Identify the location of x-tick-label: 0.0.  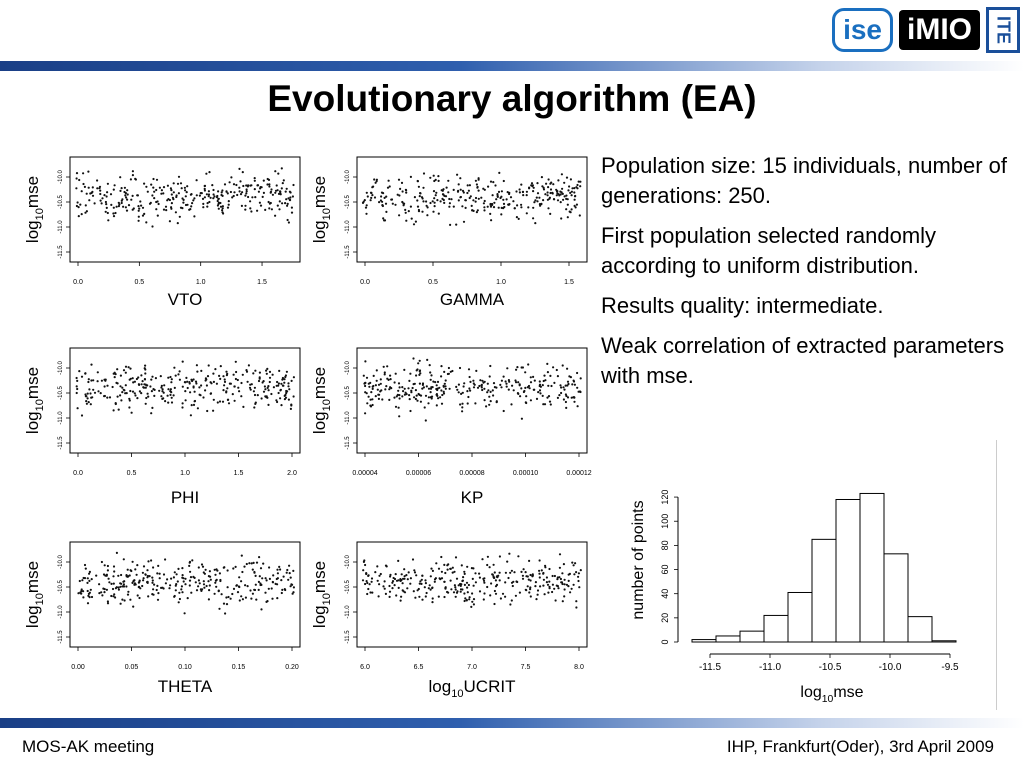
(78, 473).